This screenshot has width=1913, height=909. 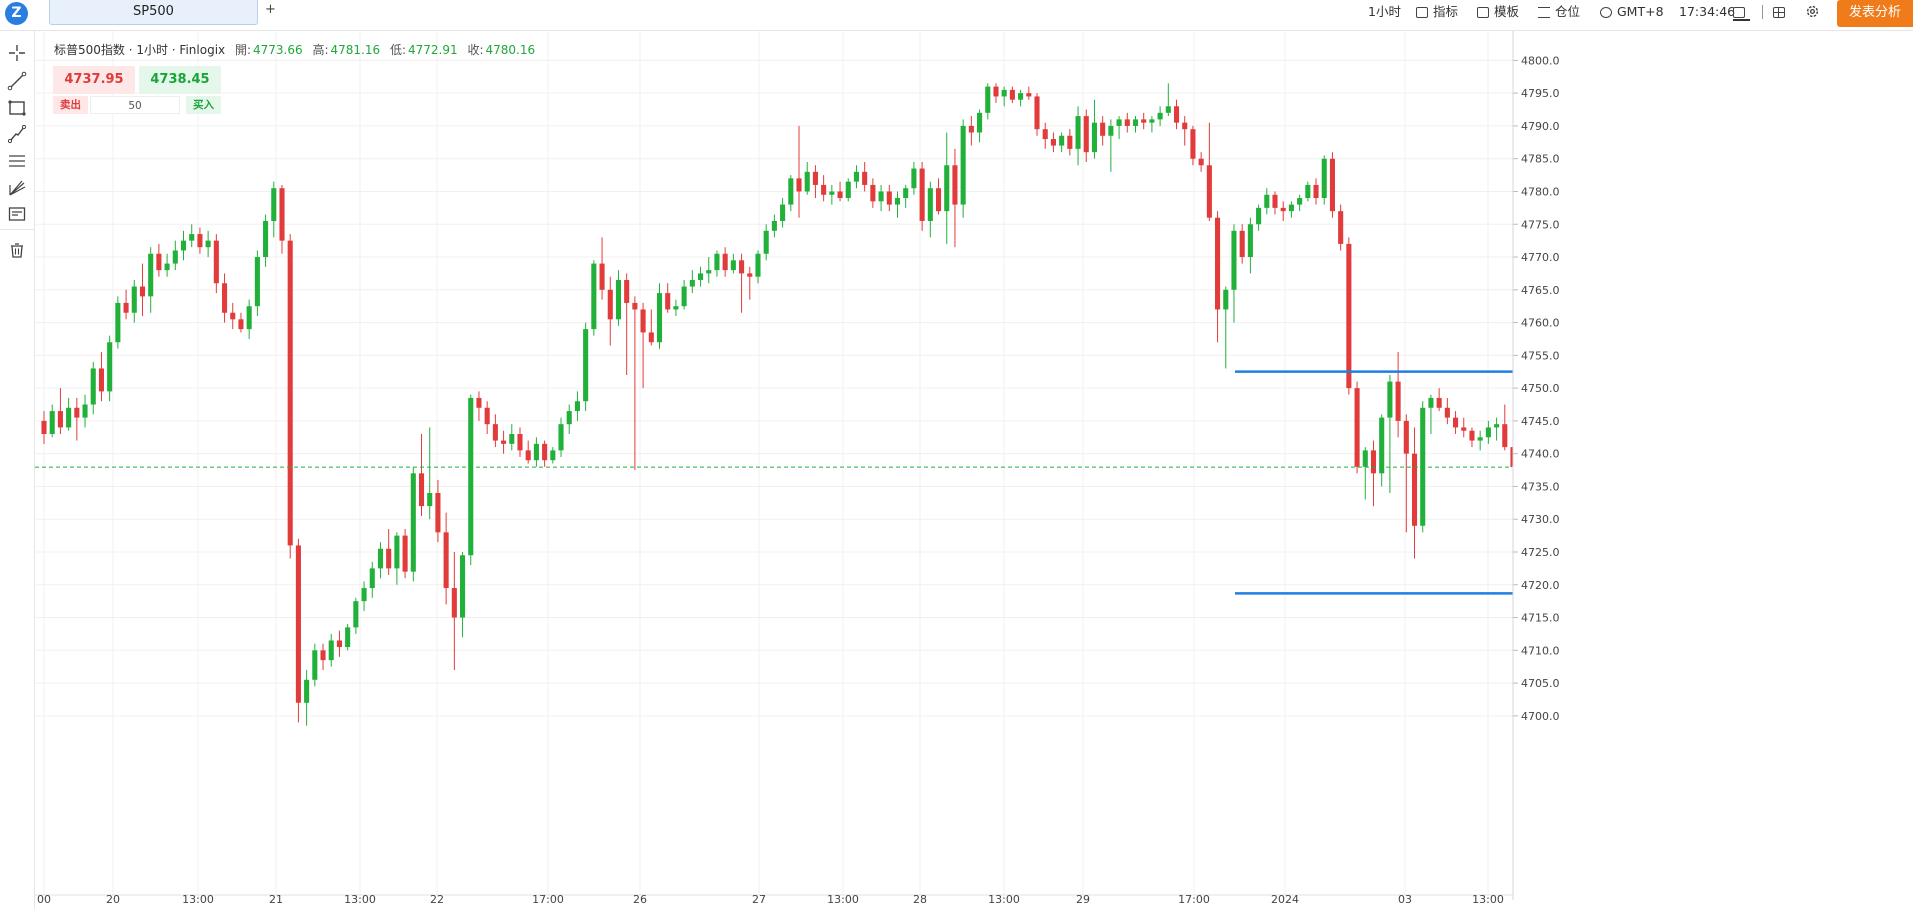 I want to click on x-tick-label: 29, so click(x=1083, y=899).